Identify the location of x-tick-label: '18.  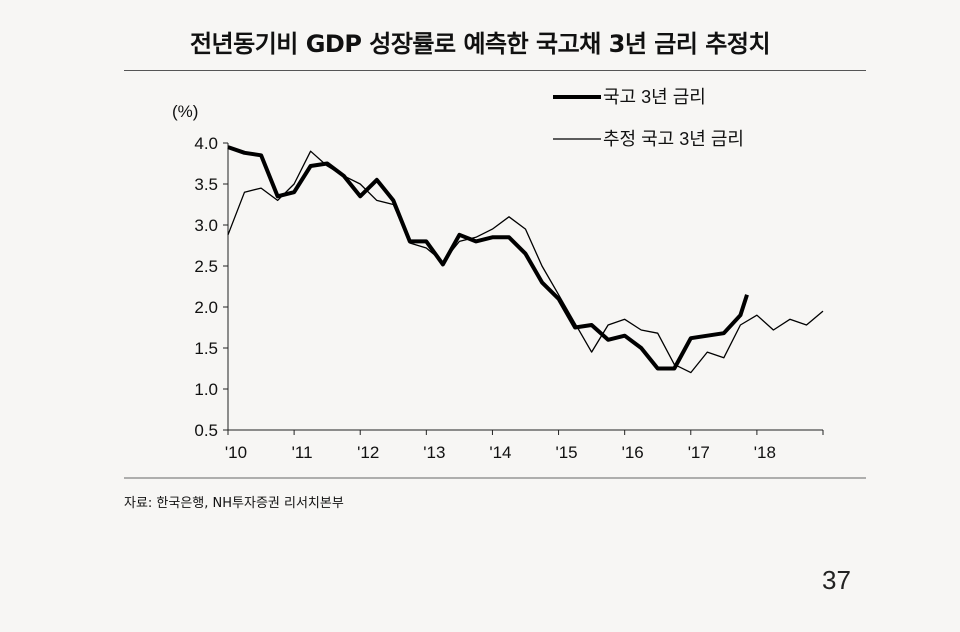
(765, 452).